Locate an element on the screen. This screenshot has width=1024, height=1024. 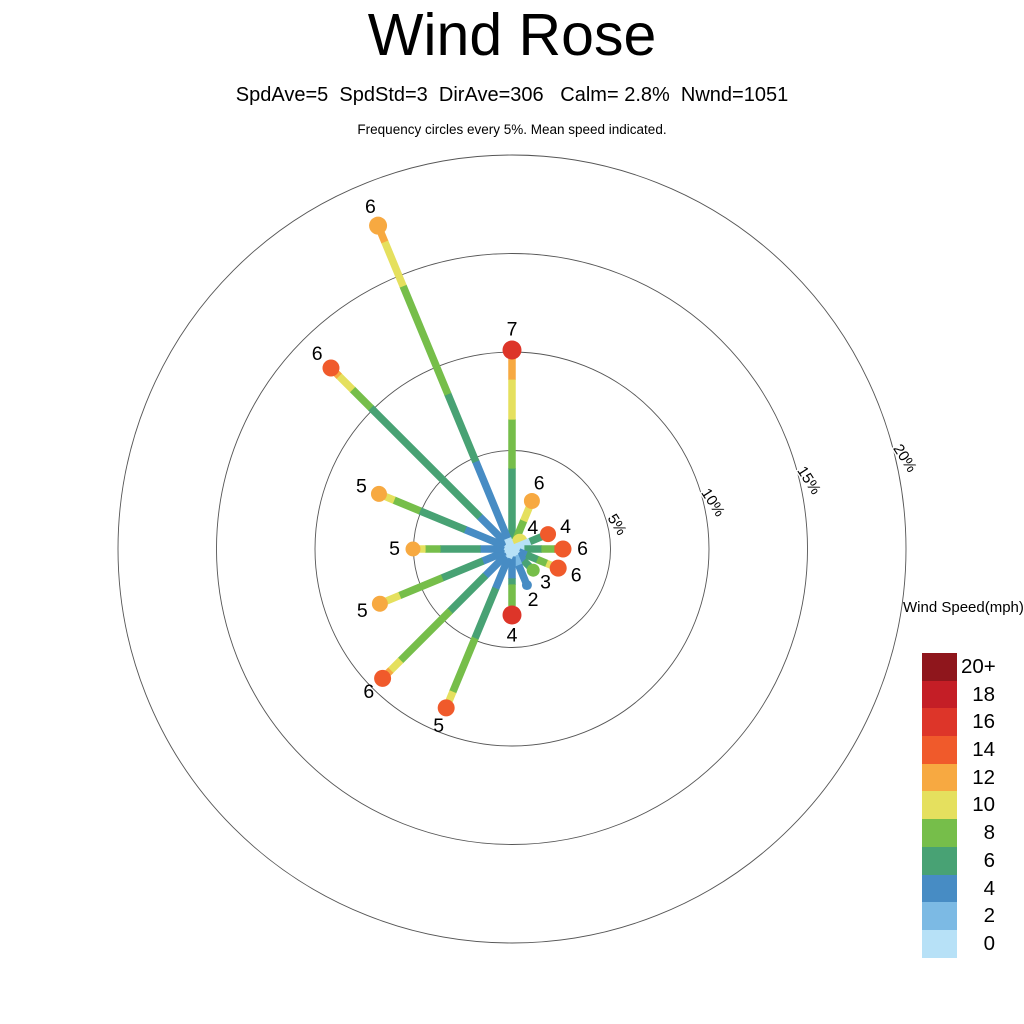
spoke-tip-dot-nne is located at coordinates (531, 500).